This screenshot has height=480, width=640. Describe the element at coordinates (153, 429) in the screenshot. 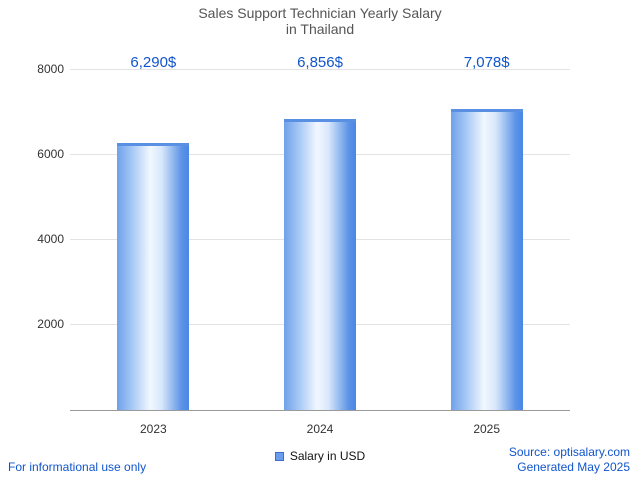

I see `x-axis-label: 2023` at that location.